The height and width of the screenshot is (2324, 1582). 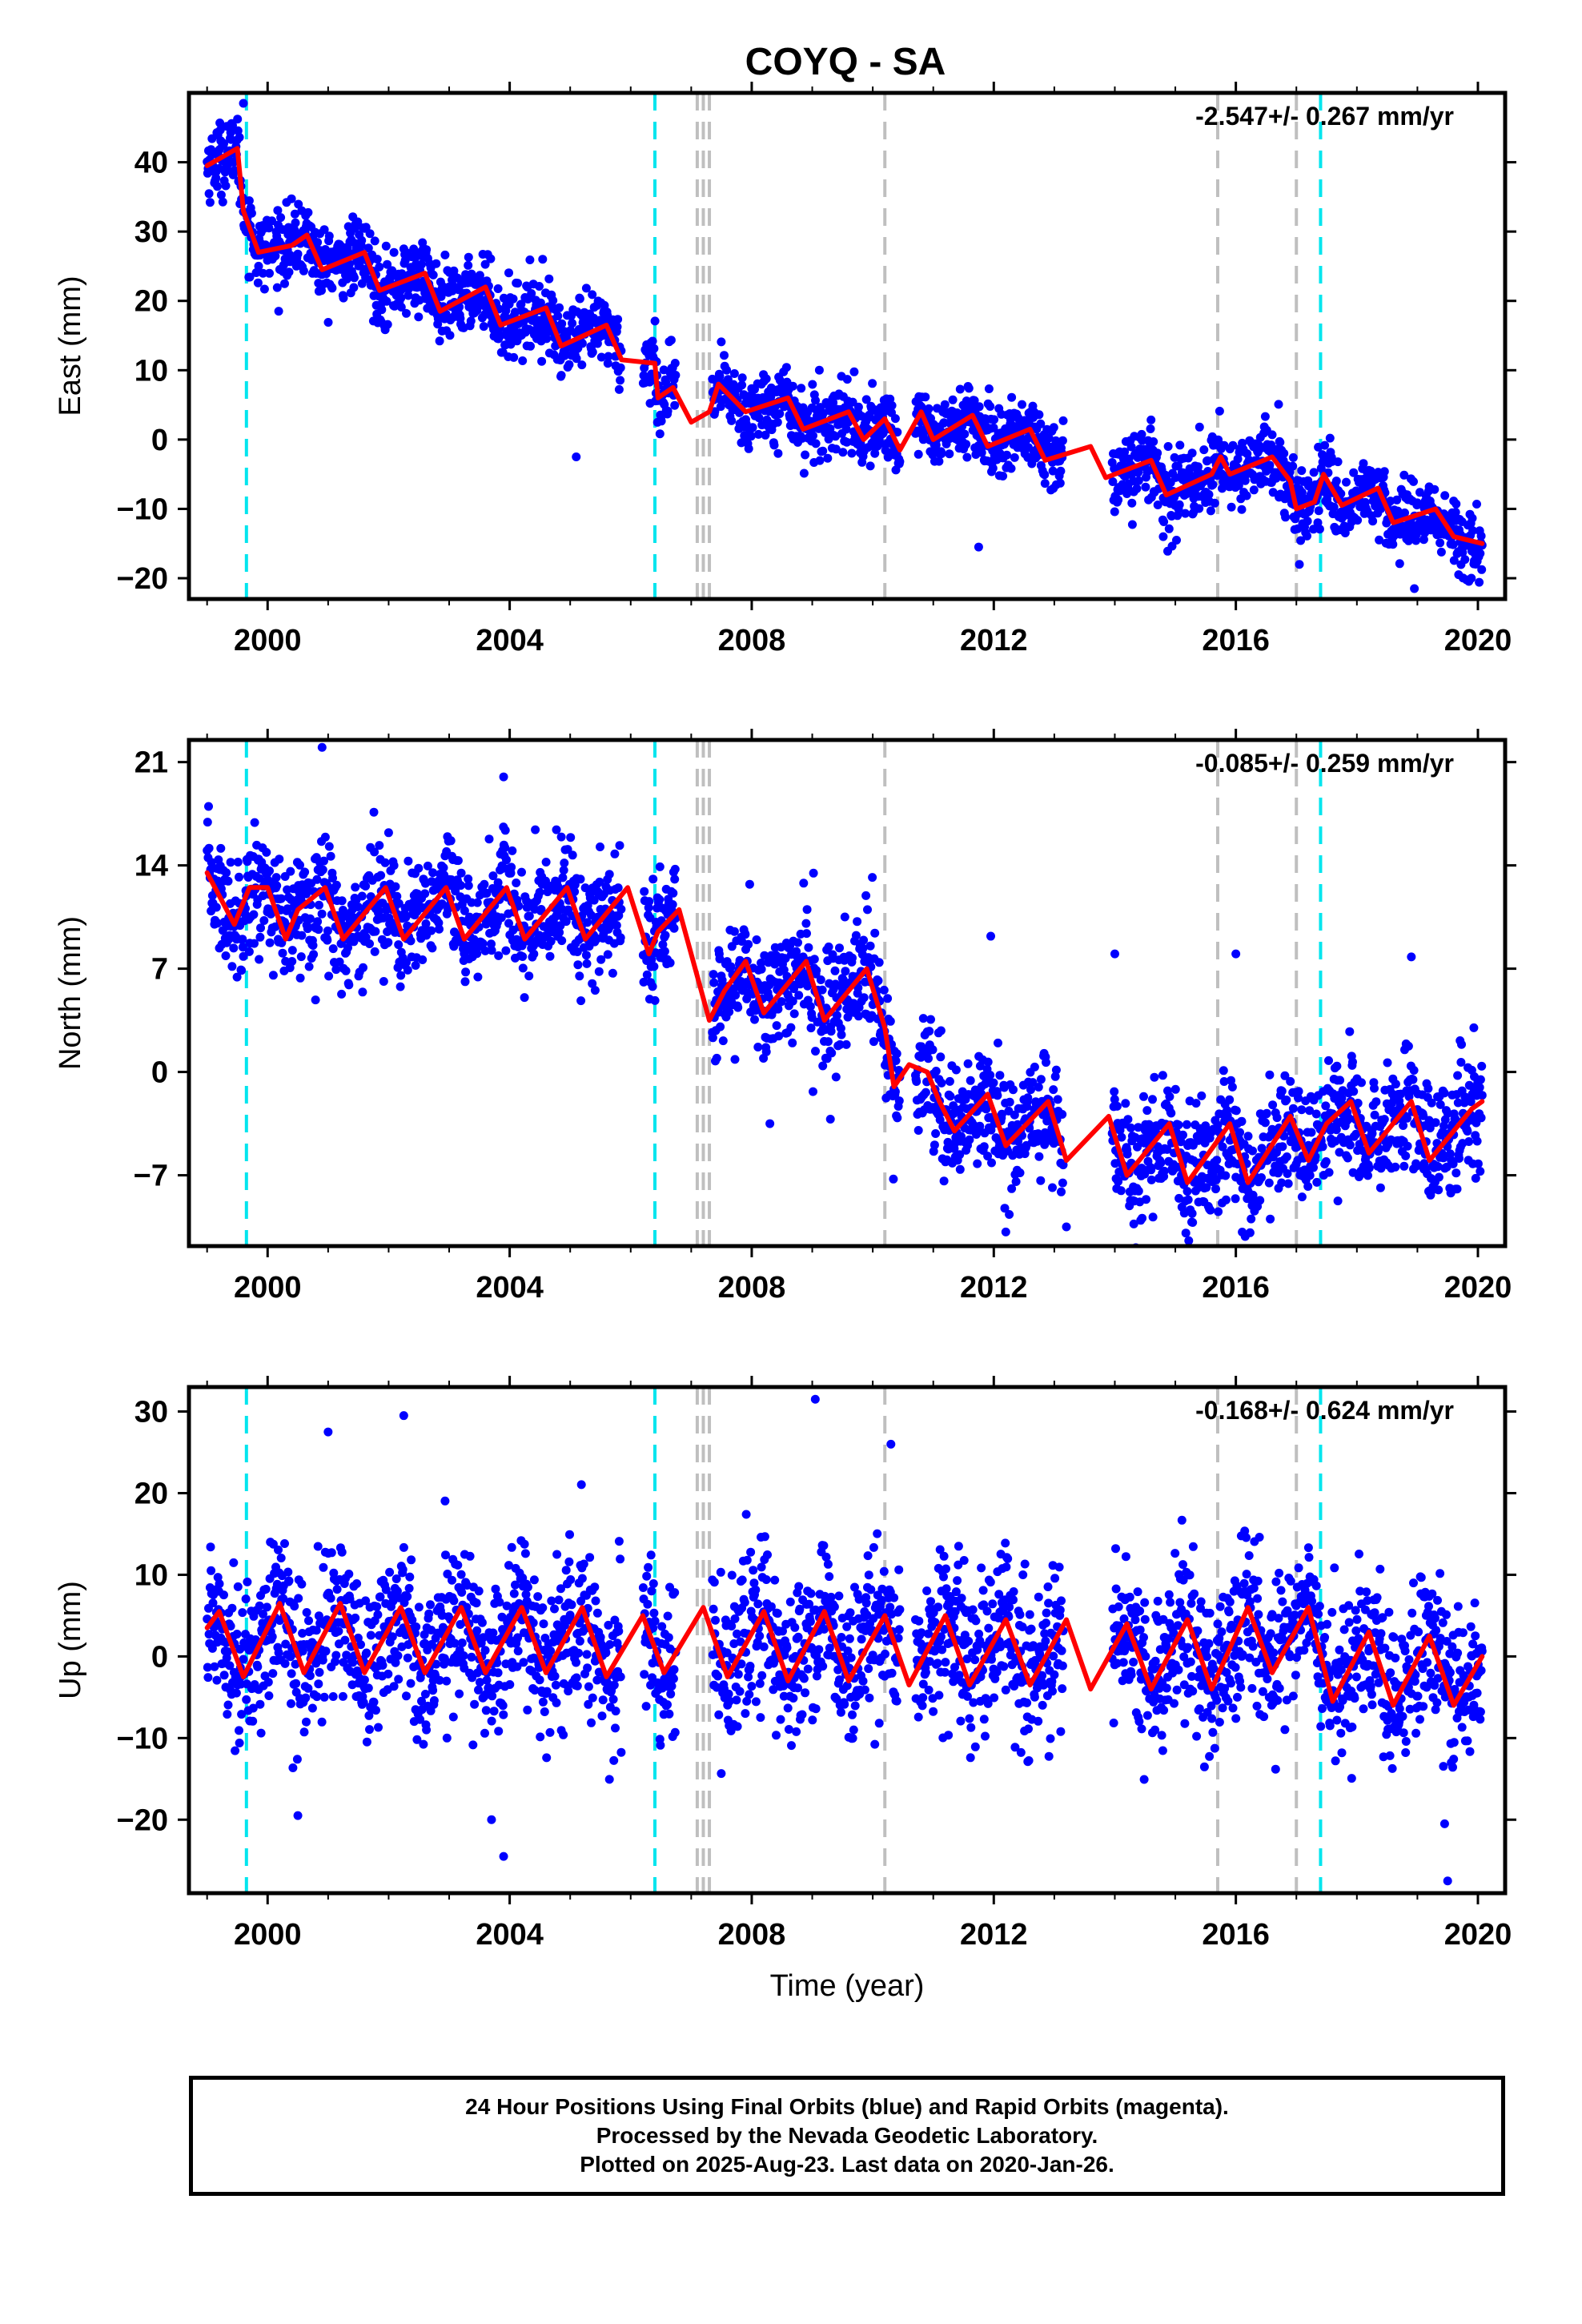 I want to click on x-tick-label: 2008, so click(x=752, y=1288).